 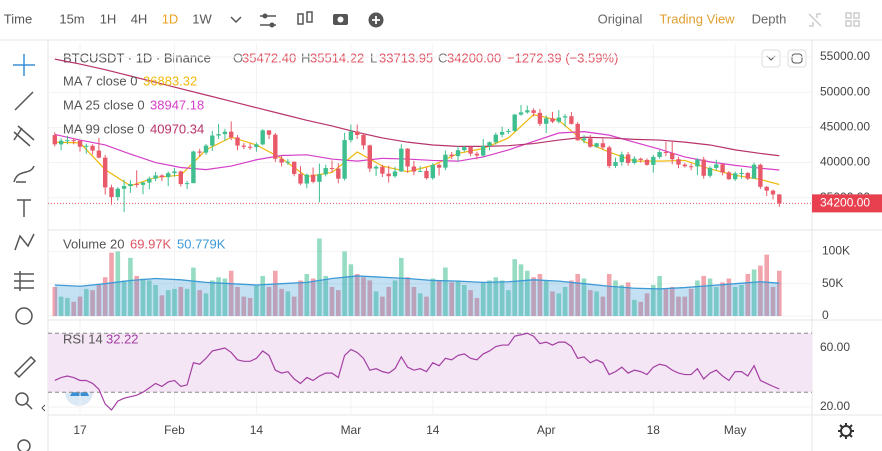 I want to click on screenshot, so click(x=340, y=19).